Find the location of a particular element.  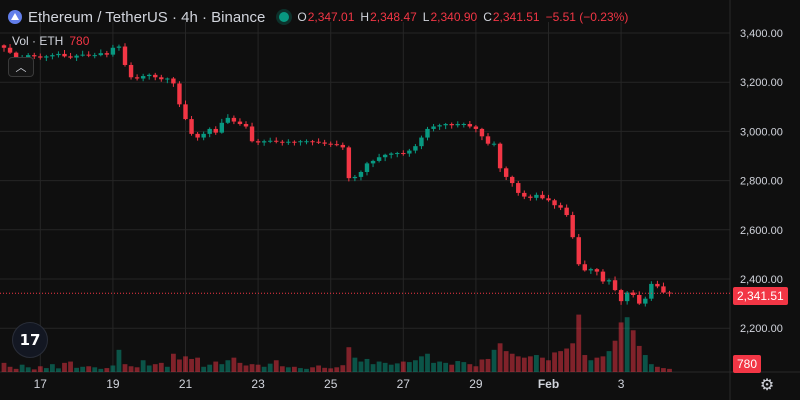

time-tick-label: 25 is located at coordinates (331, 384).